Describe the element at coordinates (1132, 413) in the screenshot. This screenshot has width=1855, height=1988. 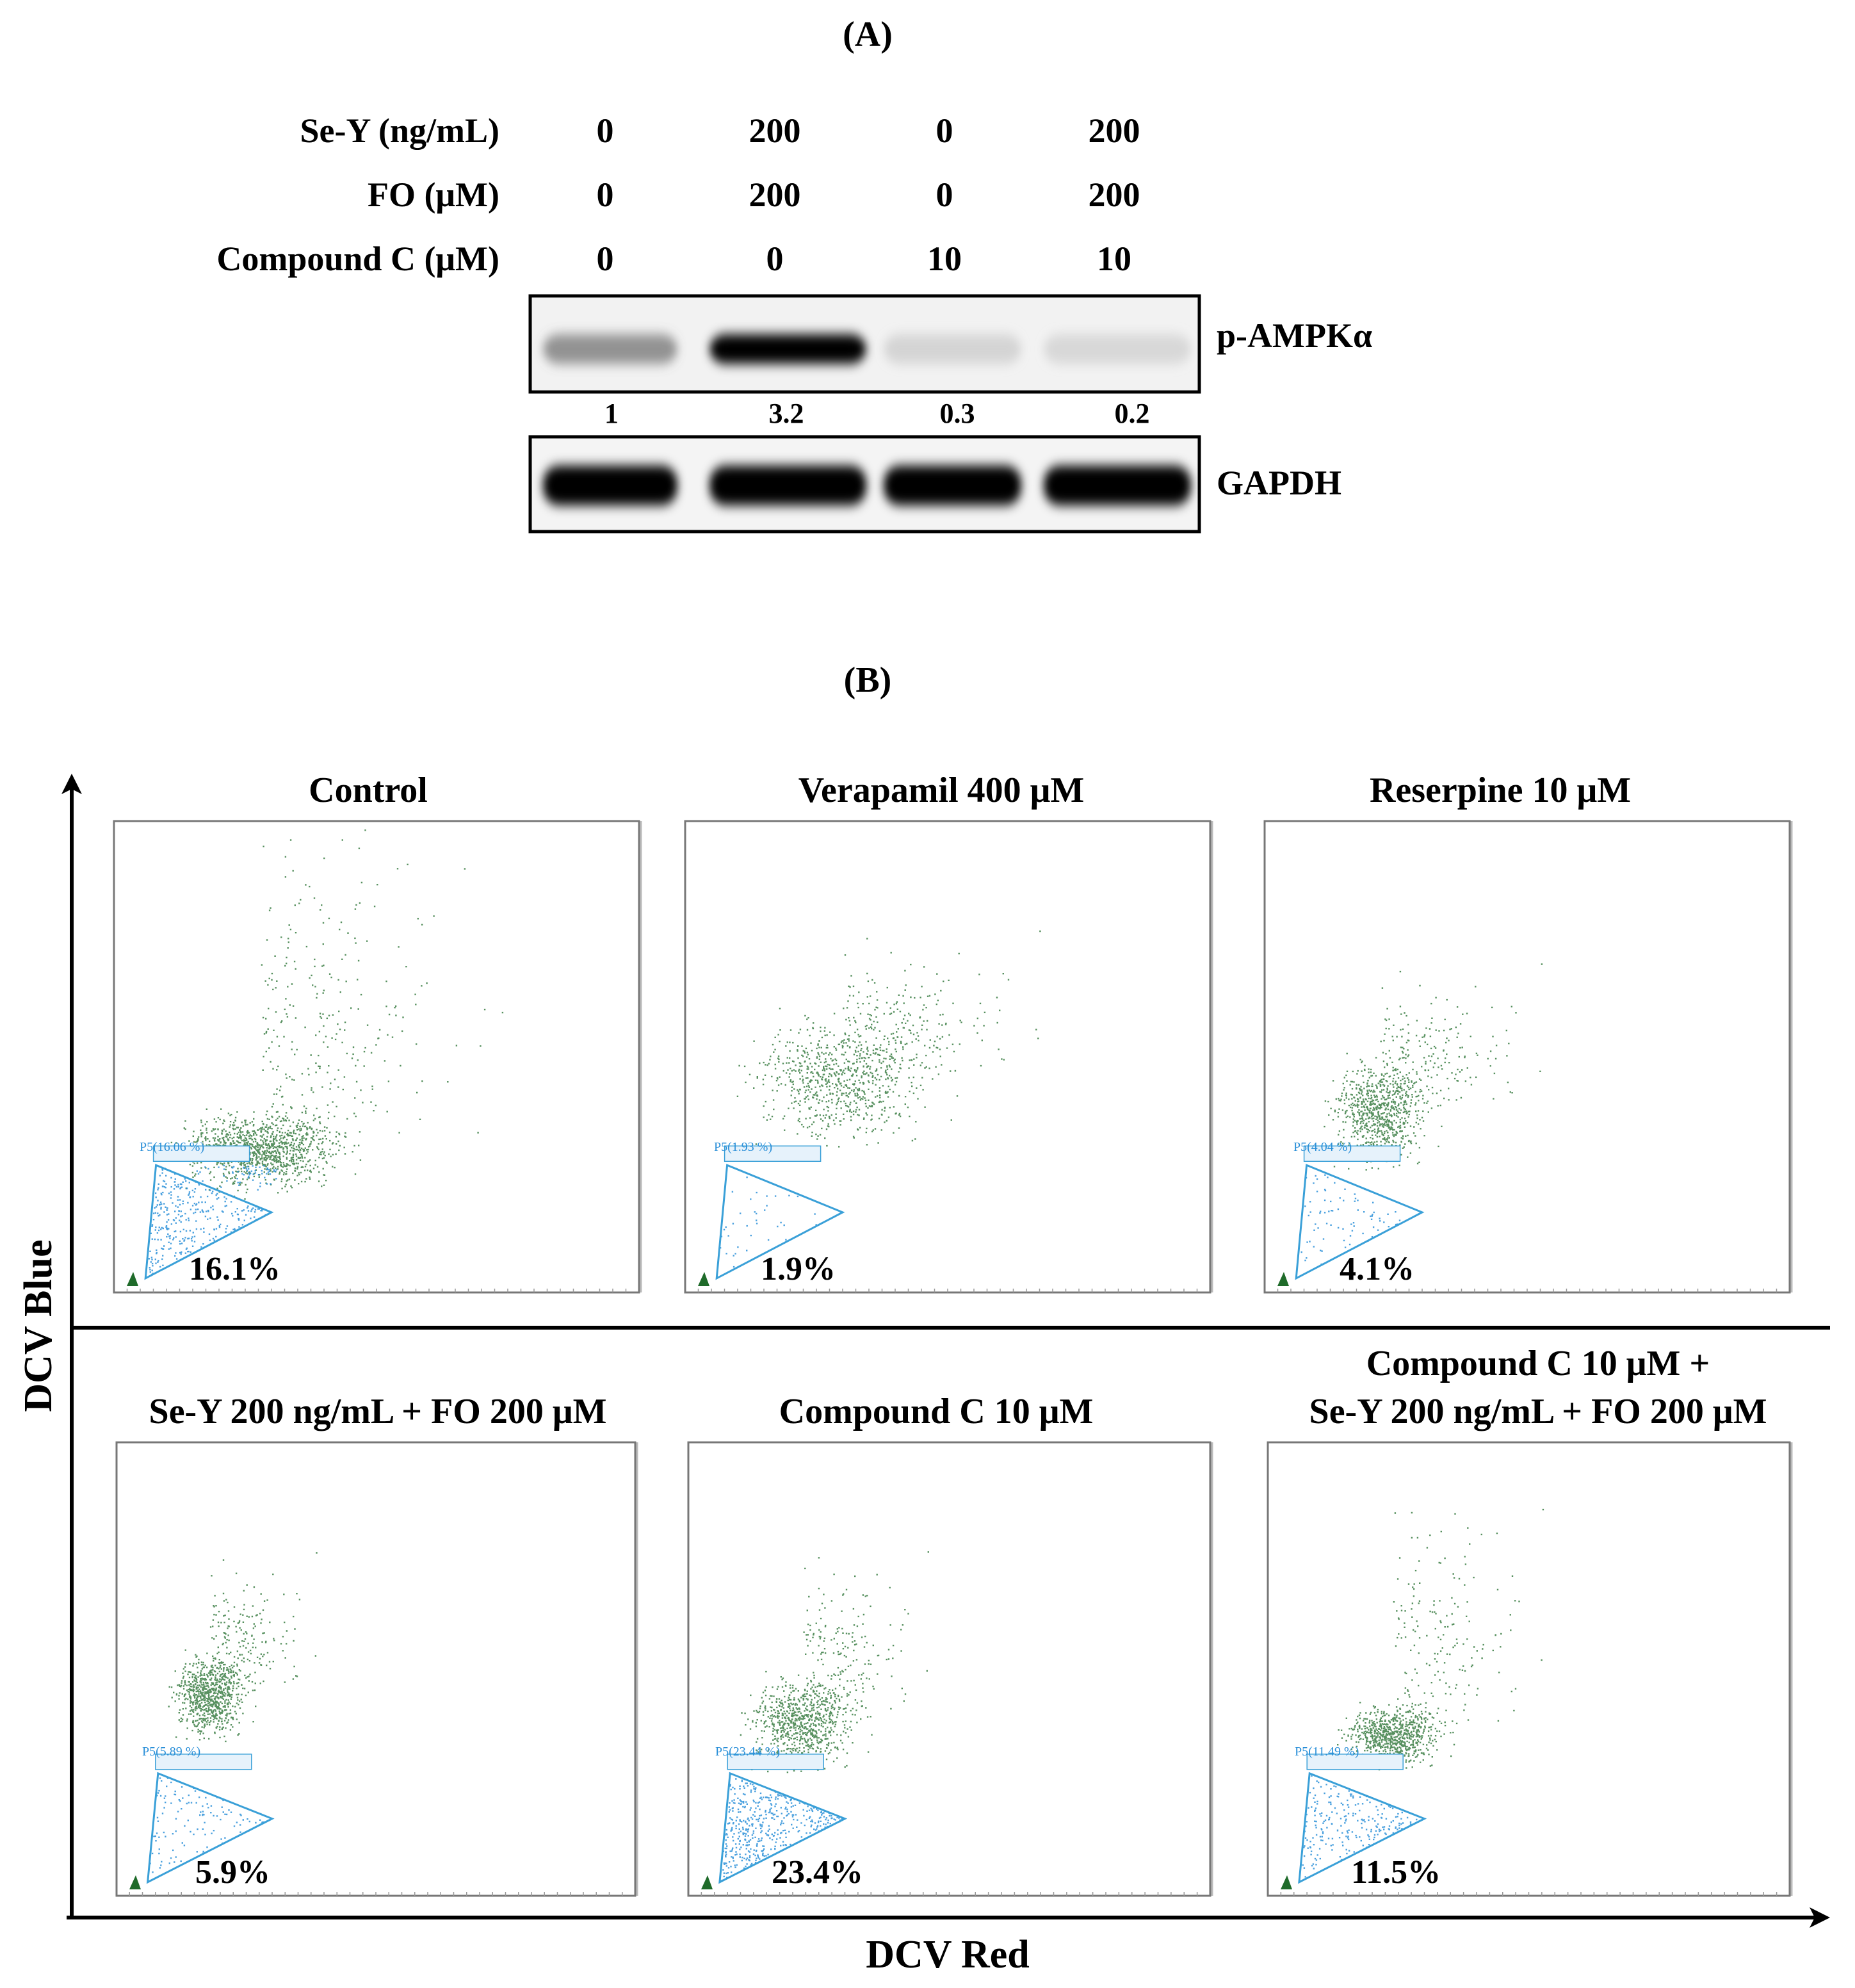
I see `quant-value: 0.2` at that location.